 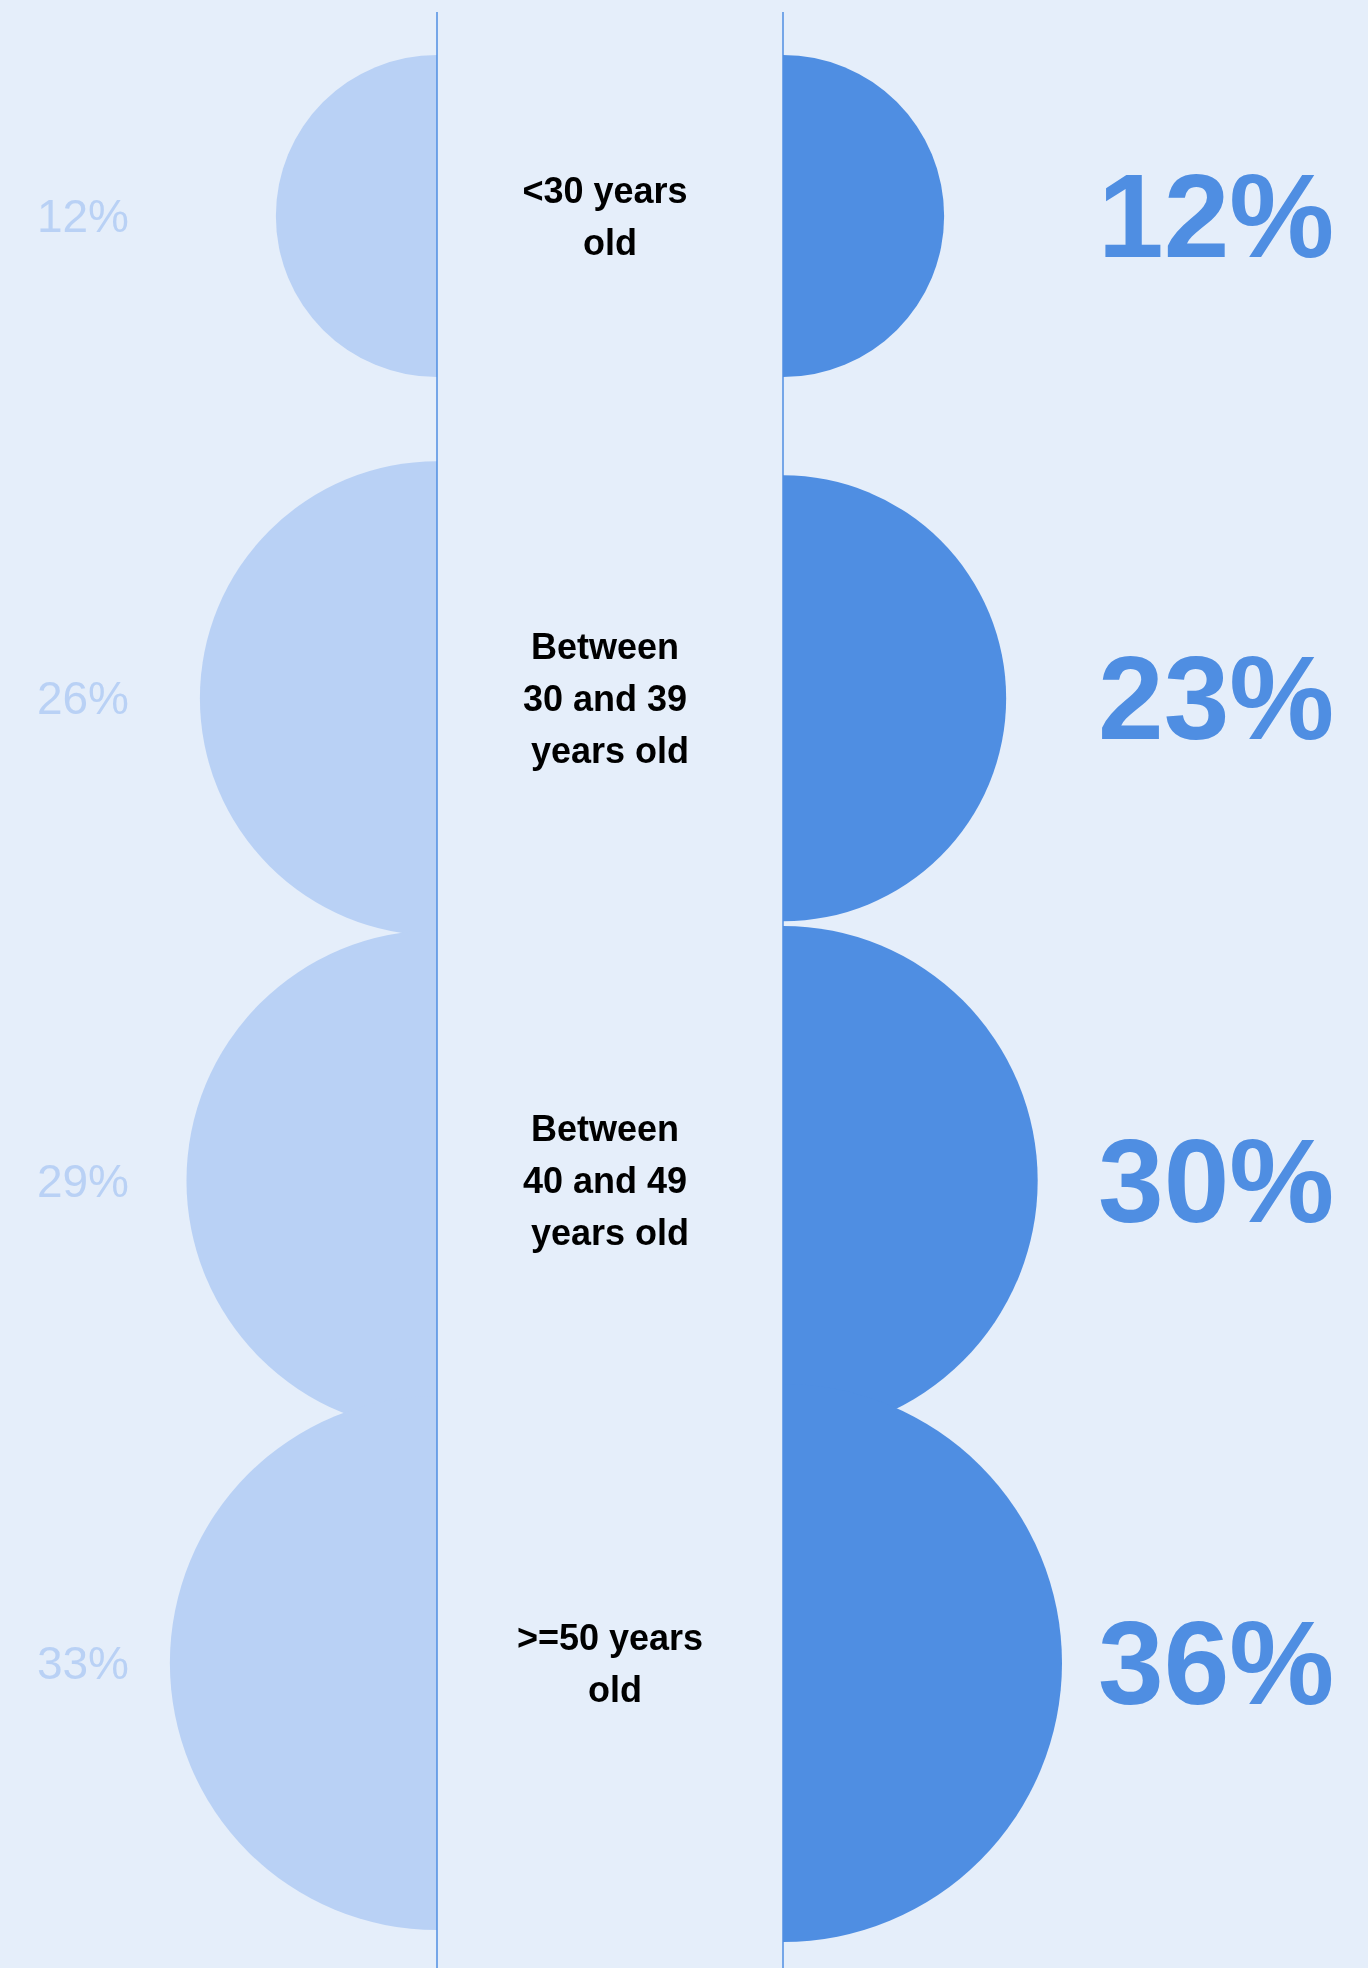 What do you see at coordinates (1216, 216) in the screenshot?
I see `data-label: 12%` at bounding box center [1216, 216].